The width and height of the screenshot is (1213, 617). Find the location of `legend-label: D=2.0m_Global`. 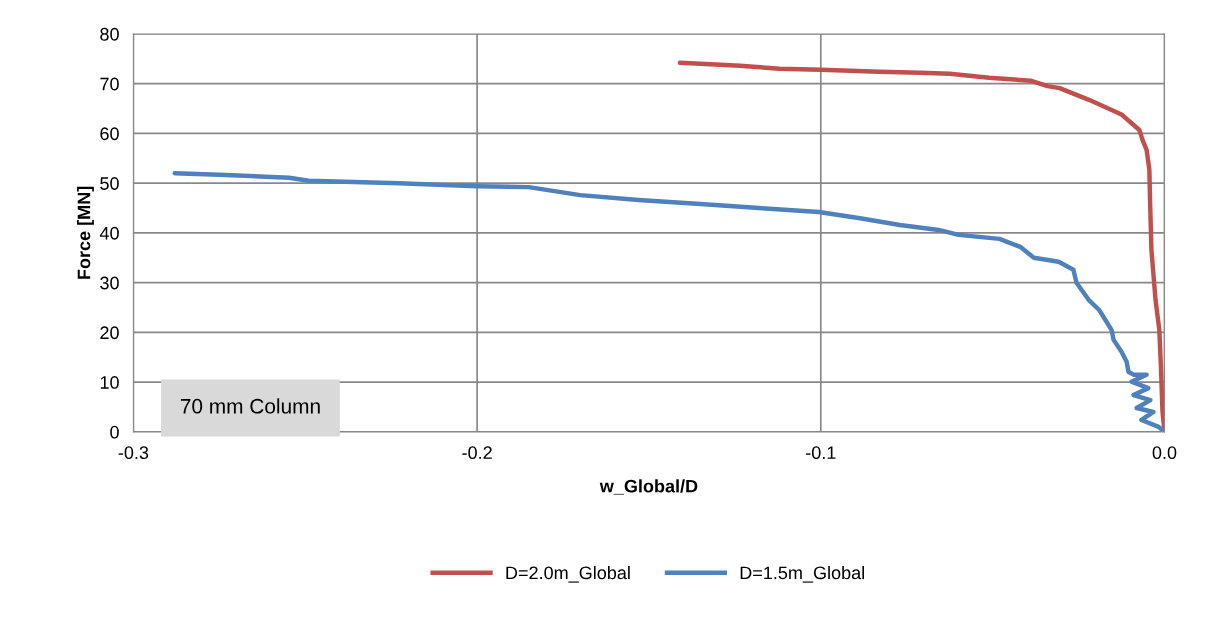

legend-label: D=2.0m_Global is located at coordinates (568, 574).